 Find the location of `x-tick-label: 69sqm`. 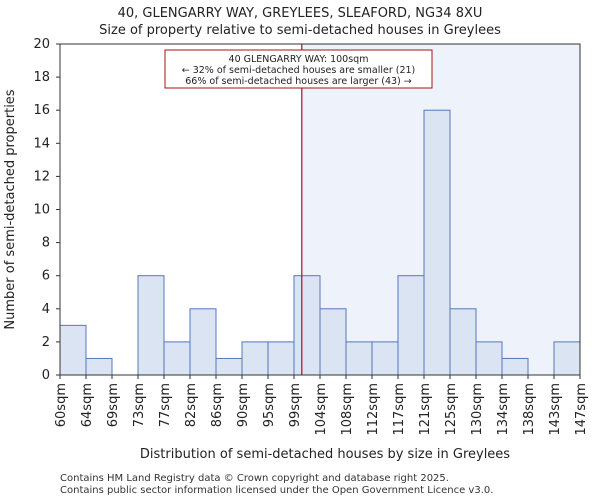

x-tick-label: 69sqm is located at coordinates (113, 405).